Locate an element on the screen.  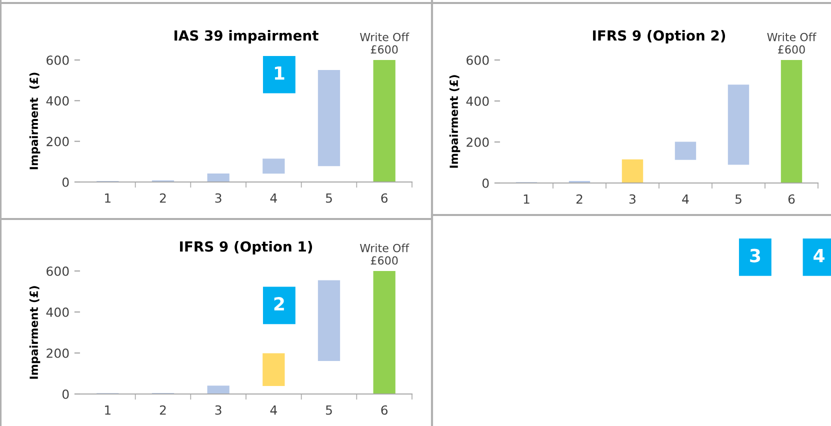
text: 3 is located at coordinates (755, 255).